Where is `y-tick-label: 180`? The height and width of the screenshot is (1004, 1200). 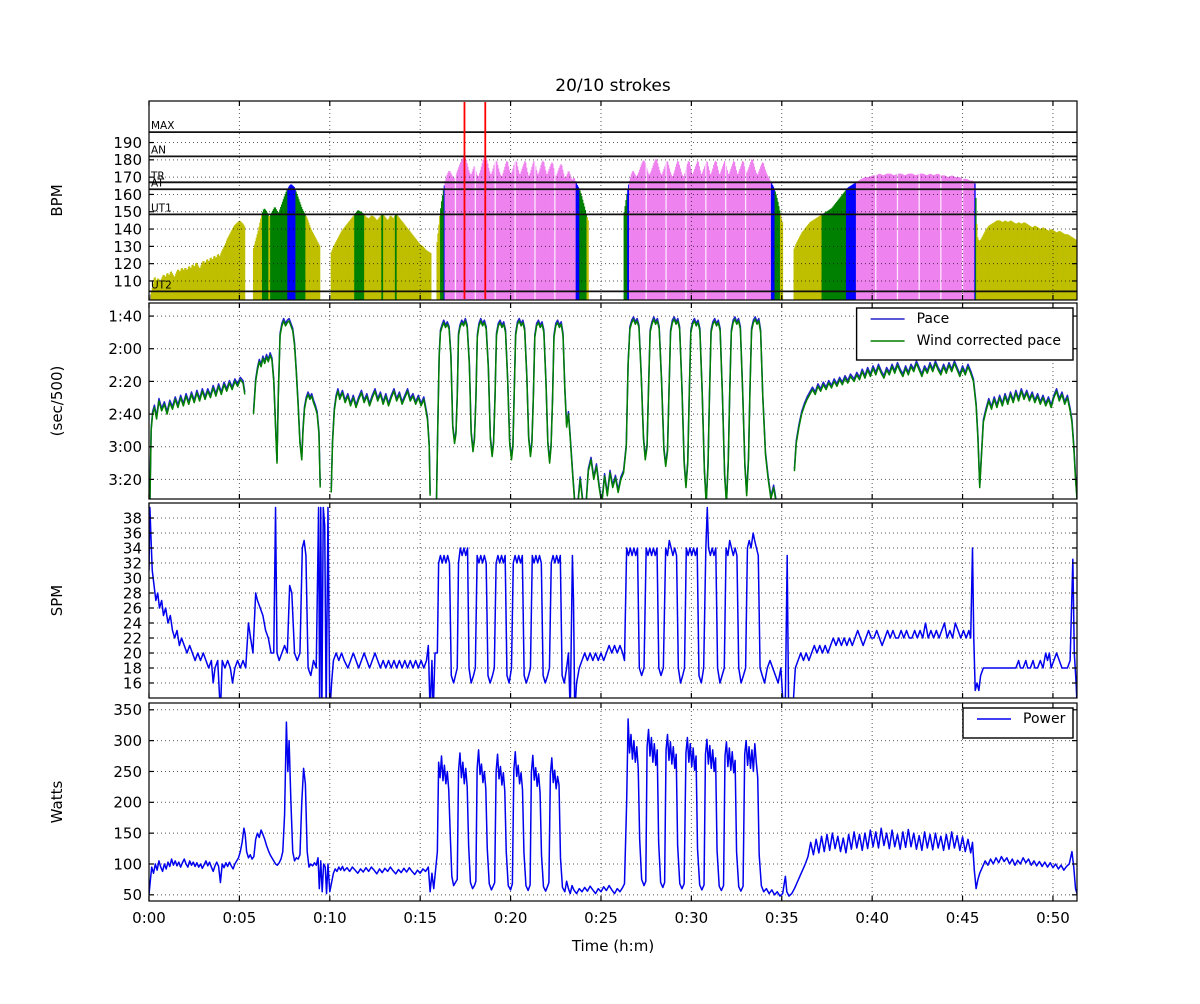 y-tick-label: 180 is located at coordinates (127, 160).